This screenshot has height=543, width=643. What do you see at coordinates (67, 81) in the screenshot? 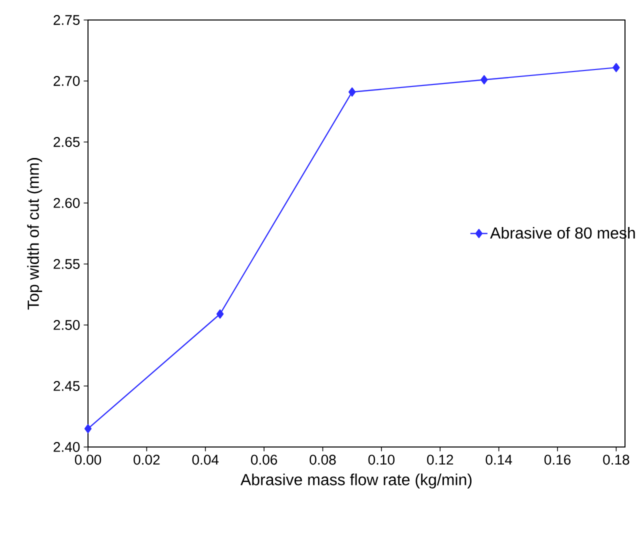
I see `y-tick-label: 2.70` at bounding box center [67, 81].